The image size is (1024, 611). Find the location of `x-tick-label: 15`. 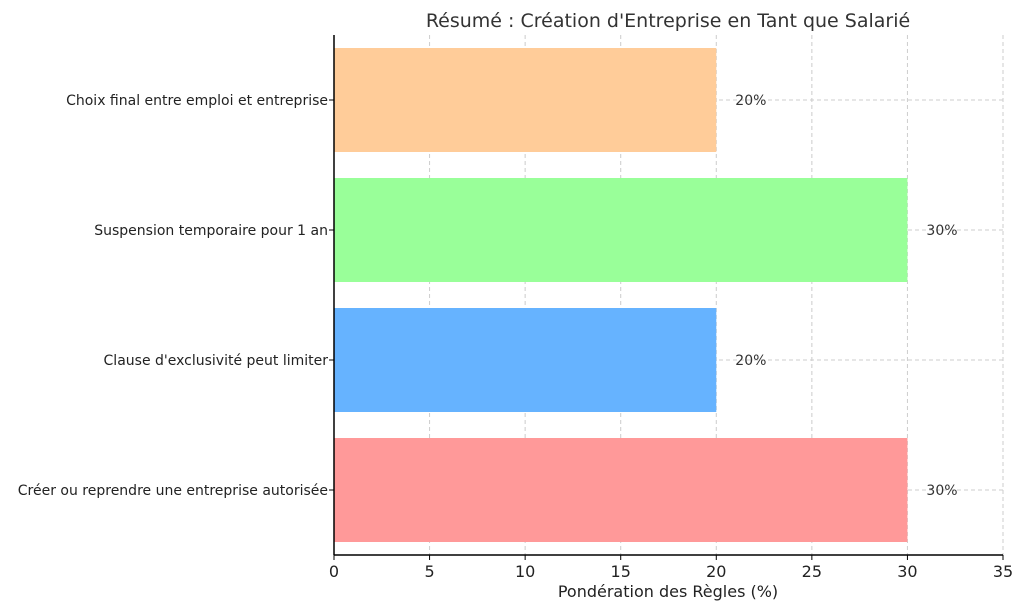

x-tick-label: 15 is located at coordinates (621, 571).